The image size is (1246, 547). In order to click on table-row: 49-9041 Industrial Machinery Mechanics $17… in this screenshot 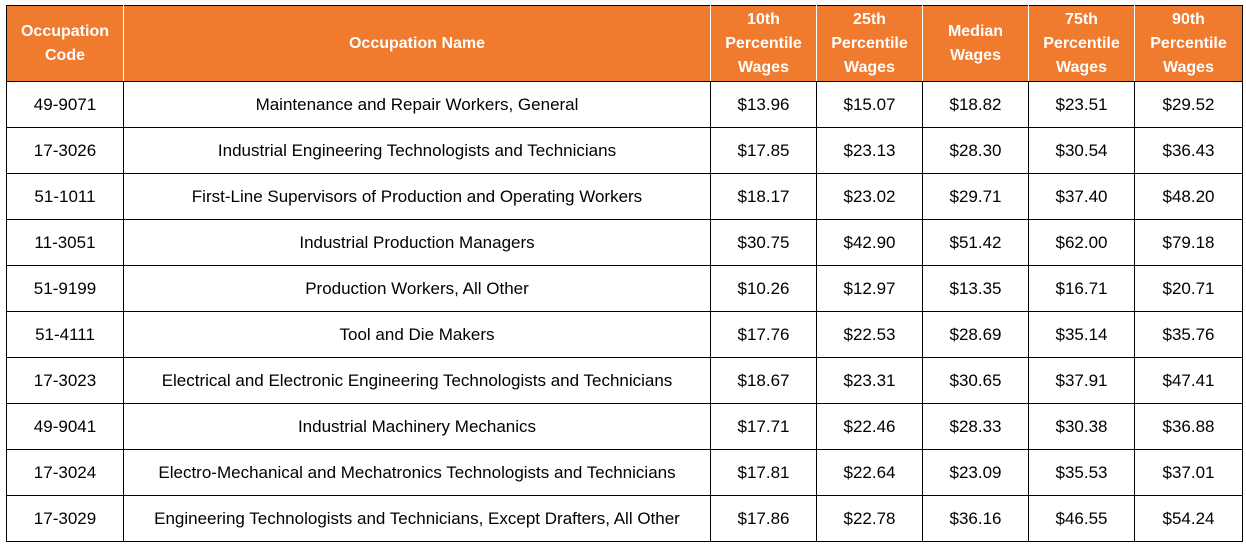, I will do `click(624, 426)`.